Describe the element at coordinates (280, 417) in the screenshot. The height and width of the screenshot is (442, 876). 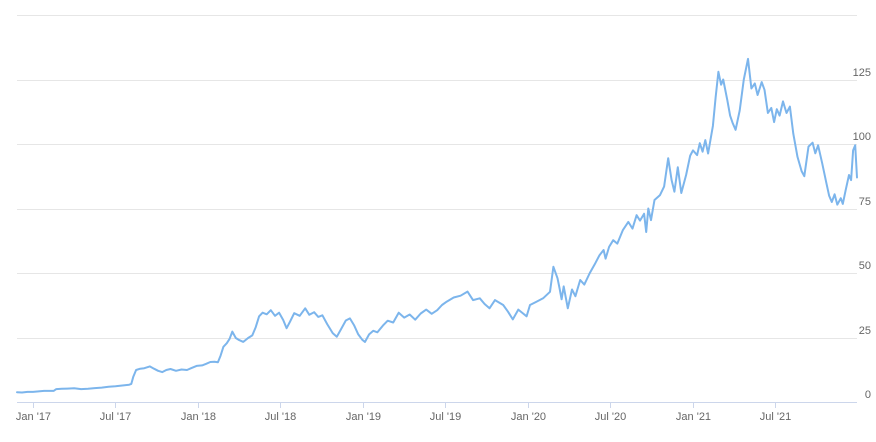
I see `x-tick-label: Jul '18` at that location.